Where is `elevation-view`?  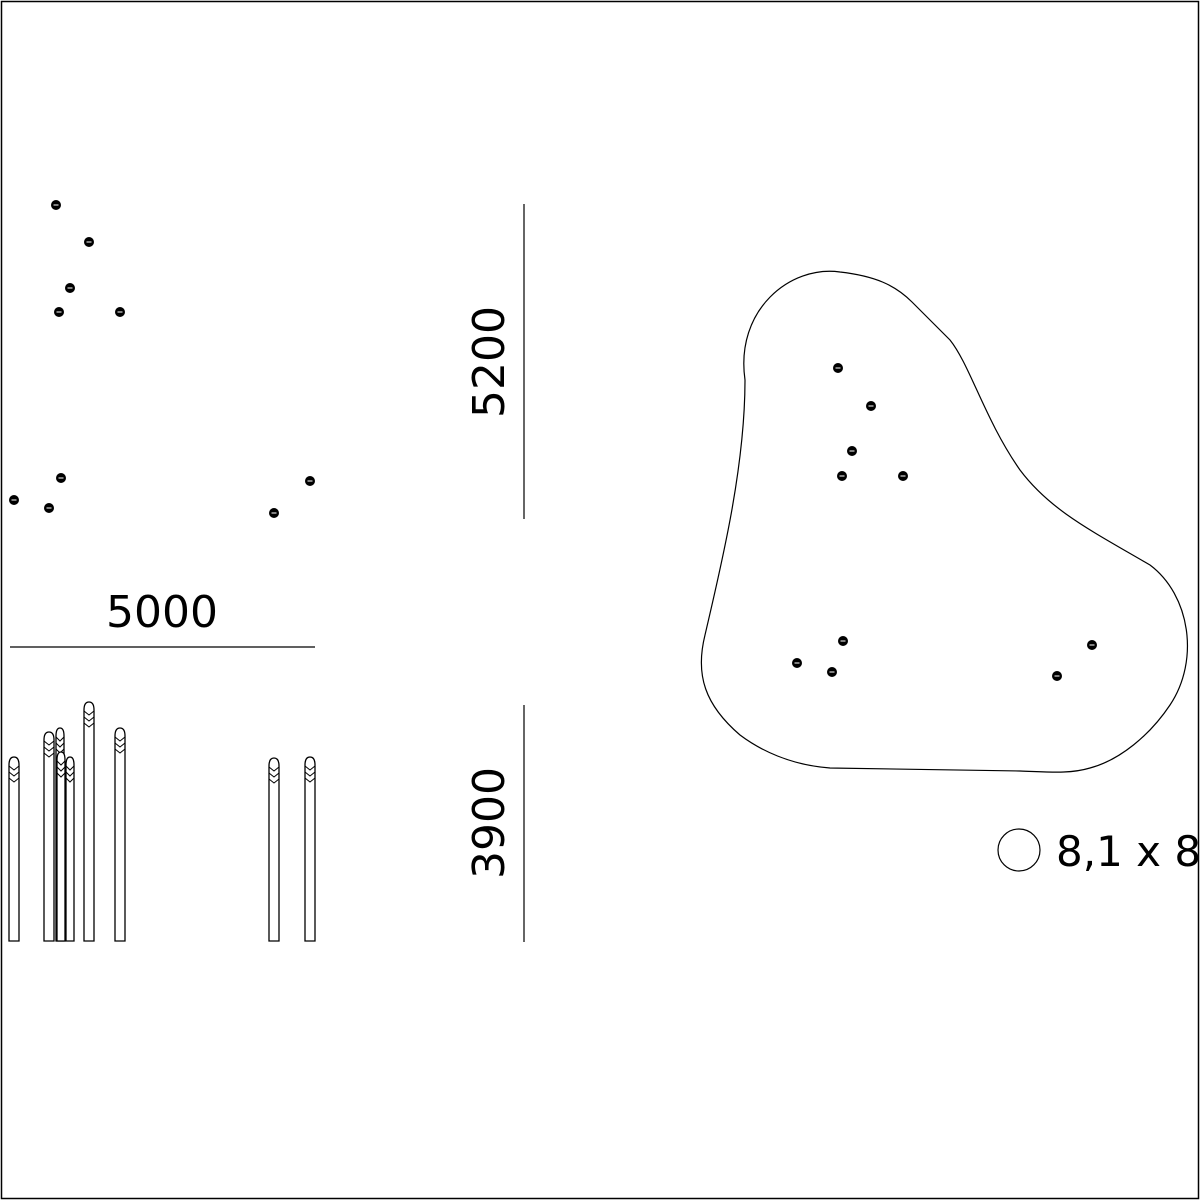
elevation-view is located at coordinates (162, 821).